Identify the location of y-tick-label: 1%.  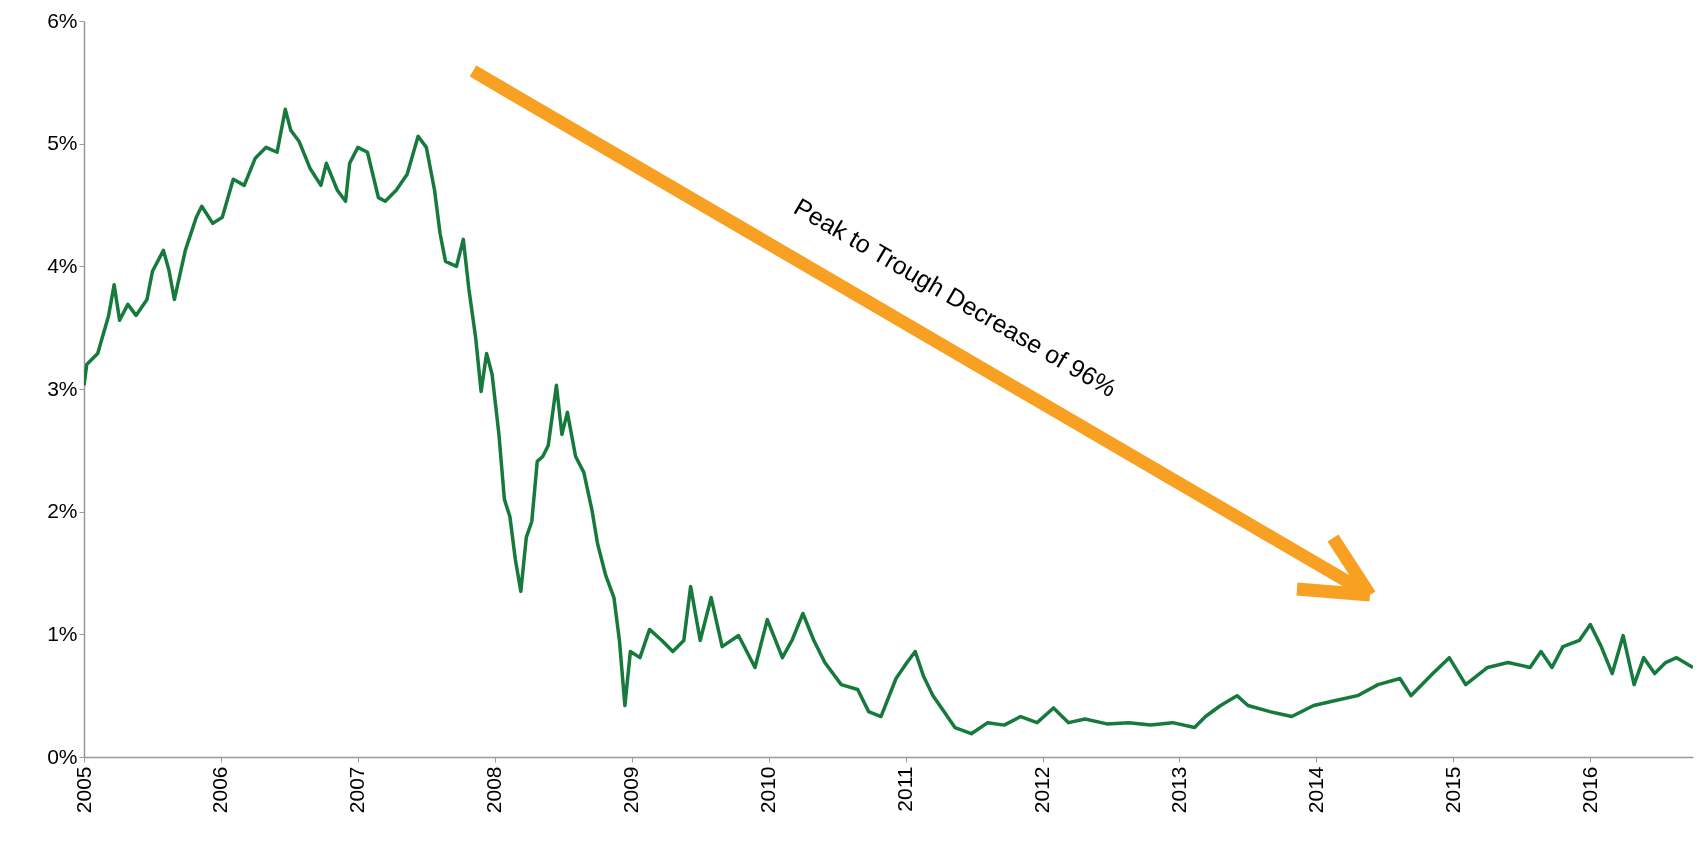
(62, 633).